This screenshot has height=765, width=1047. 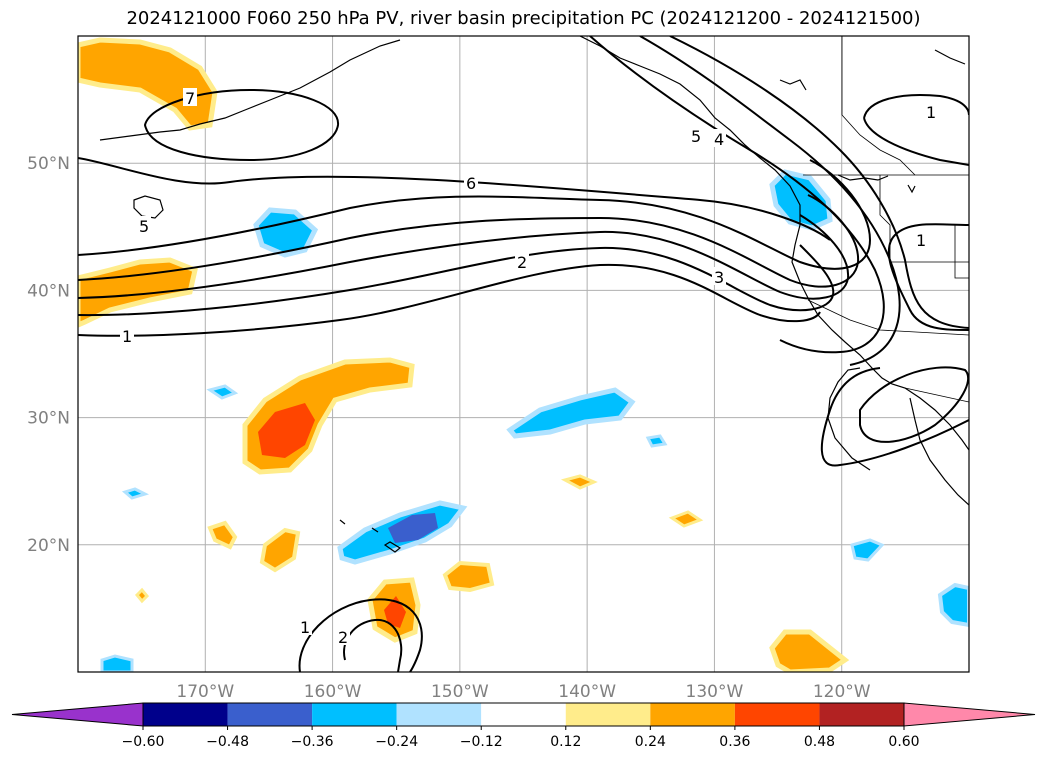 What do you see at coordinates (286, 232) in the screenshot?
I see `precip-anomaly-negative-north` at bounding box center [286, 232].